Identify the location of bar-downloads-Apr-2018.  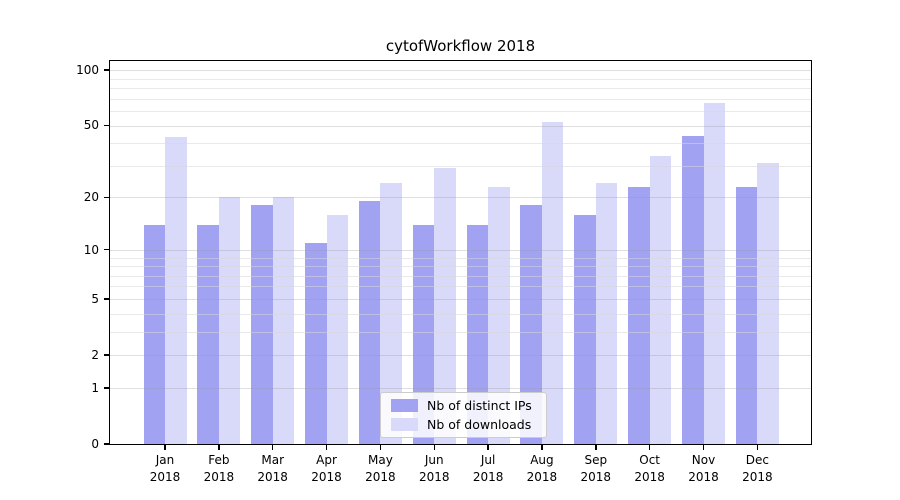
(337, 329).